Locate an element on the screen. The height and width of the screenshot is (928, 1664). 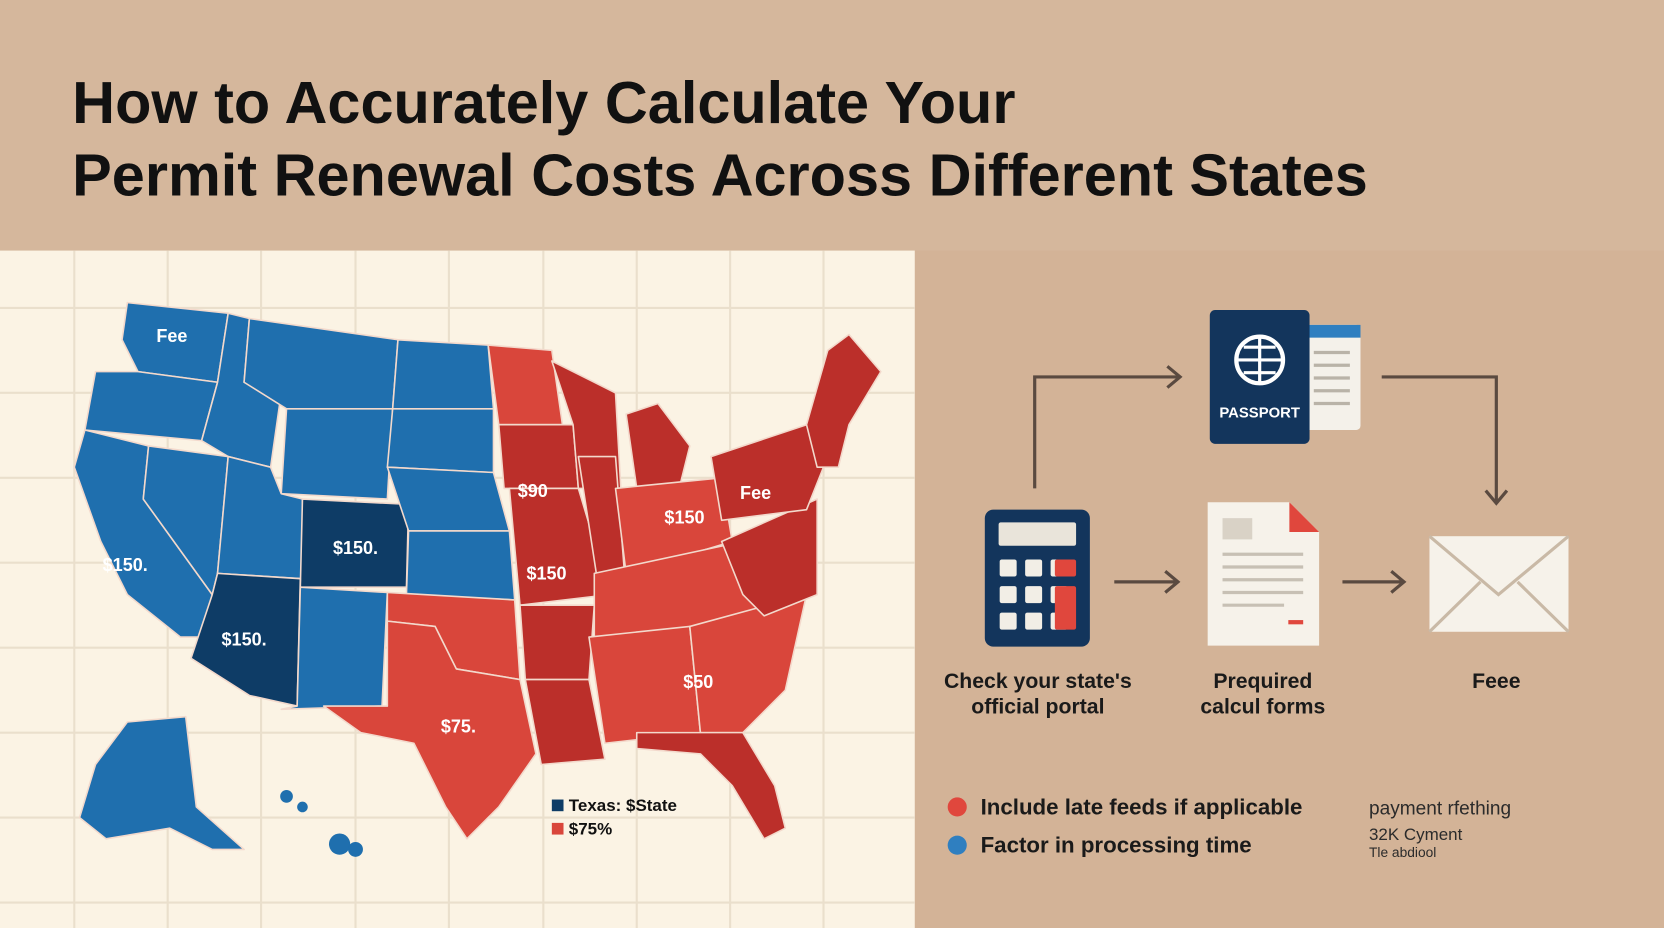
notes: payment rfething 32K Cyment Tle abdiool is located at coordinates (1440, 828).